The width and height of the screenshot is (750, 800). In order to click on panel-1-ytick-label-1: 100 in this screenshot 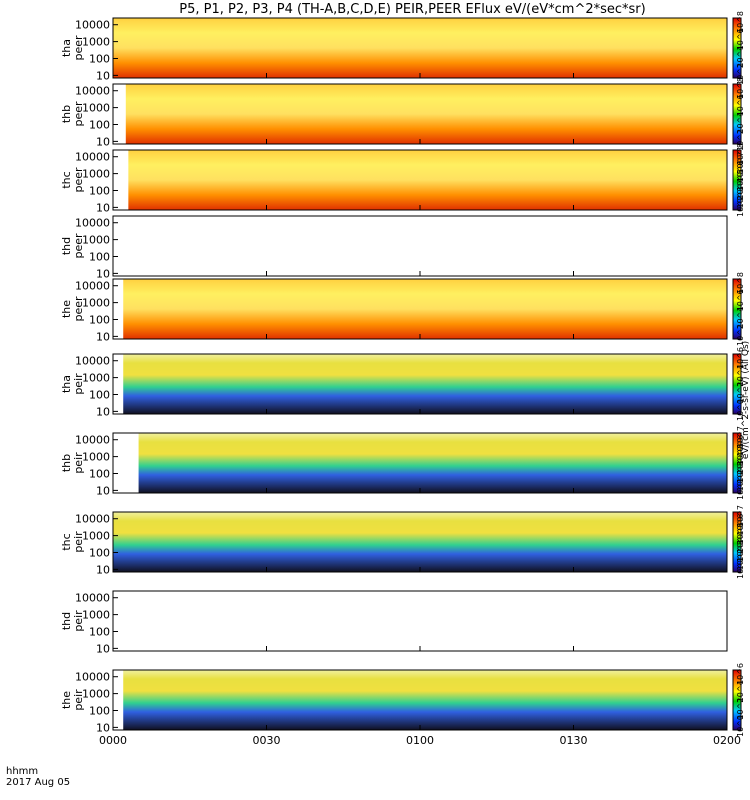, I will do `click(99, 124)`.